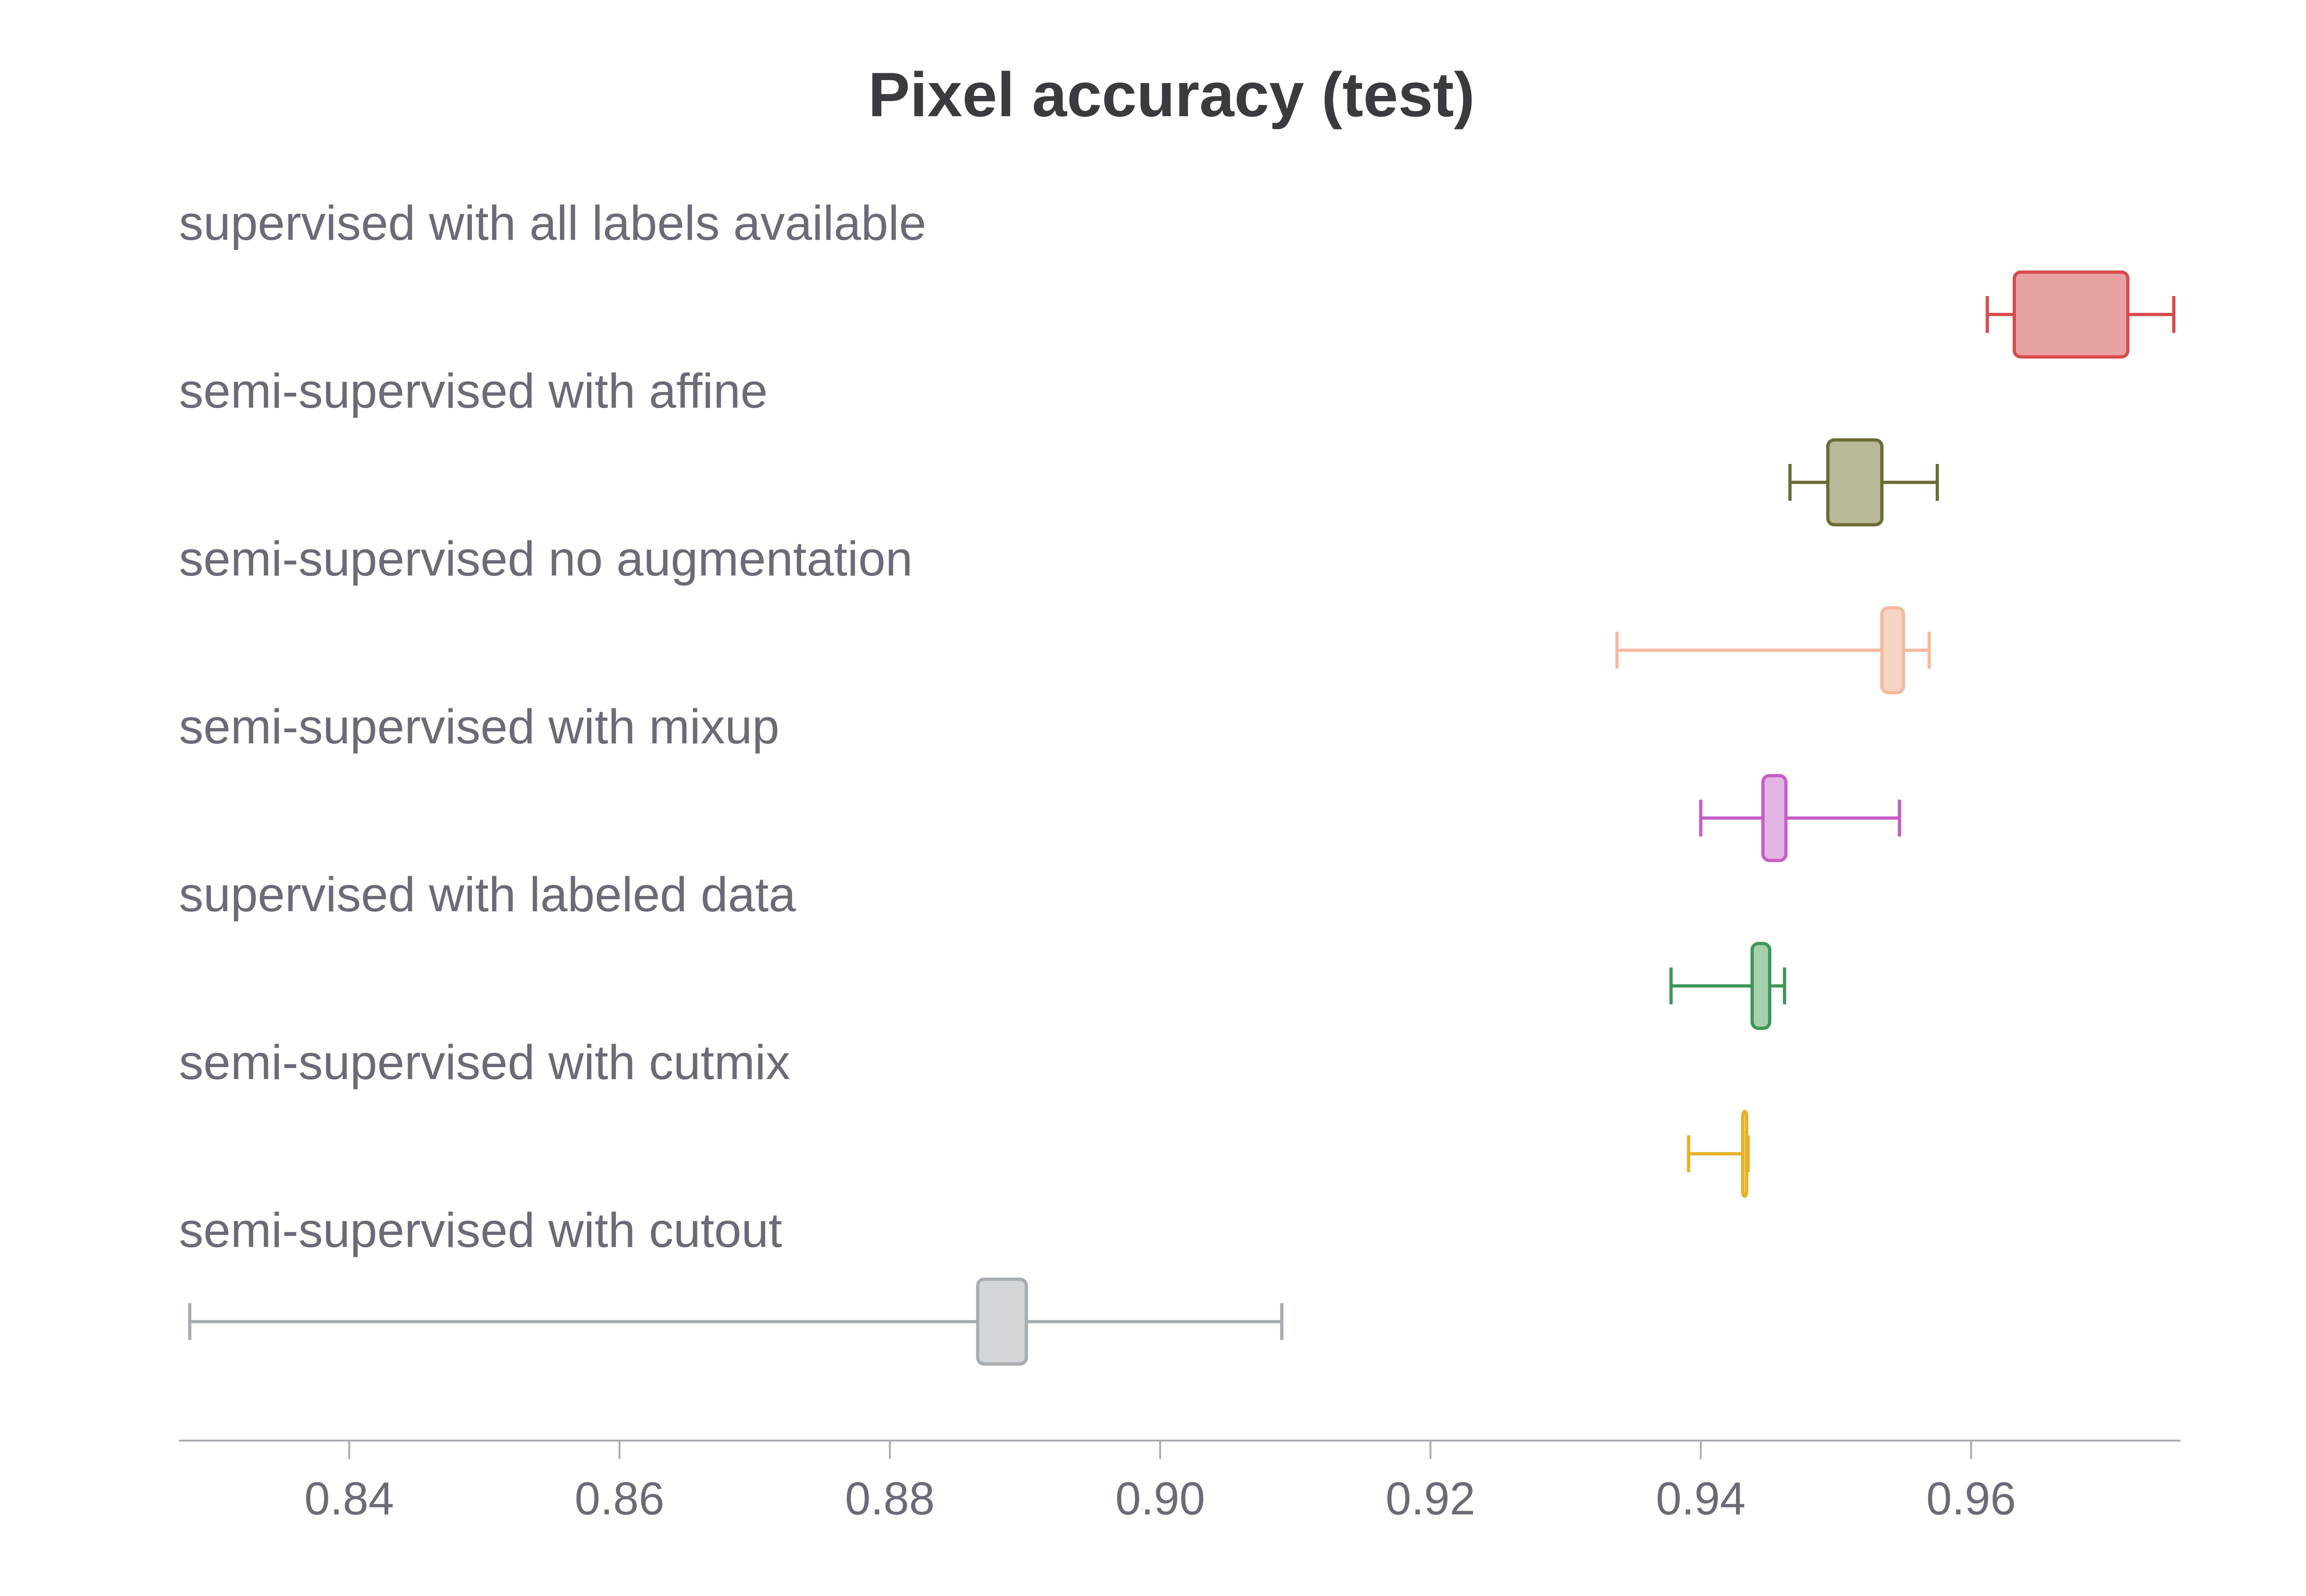 The width and height of the screenshot is (2306, 1596). I want to click on box-group: supervised with labeled data, so click(982, 949).